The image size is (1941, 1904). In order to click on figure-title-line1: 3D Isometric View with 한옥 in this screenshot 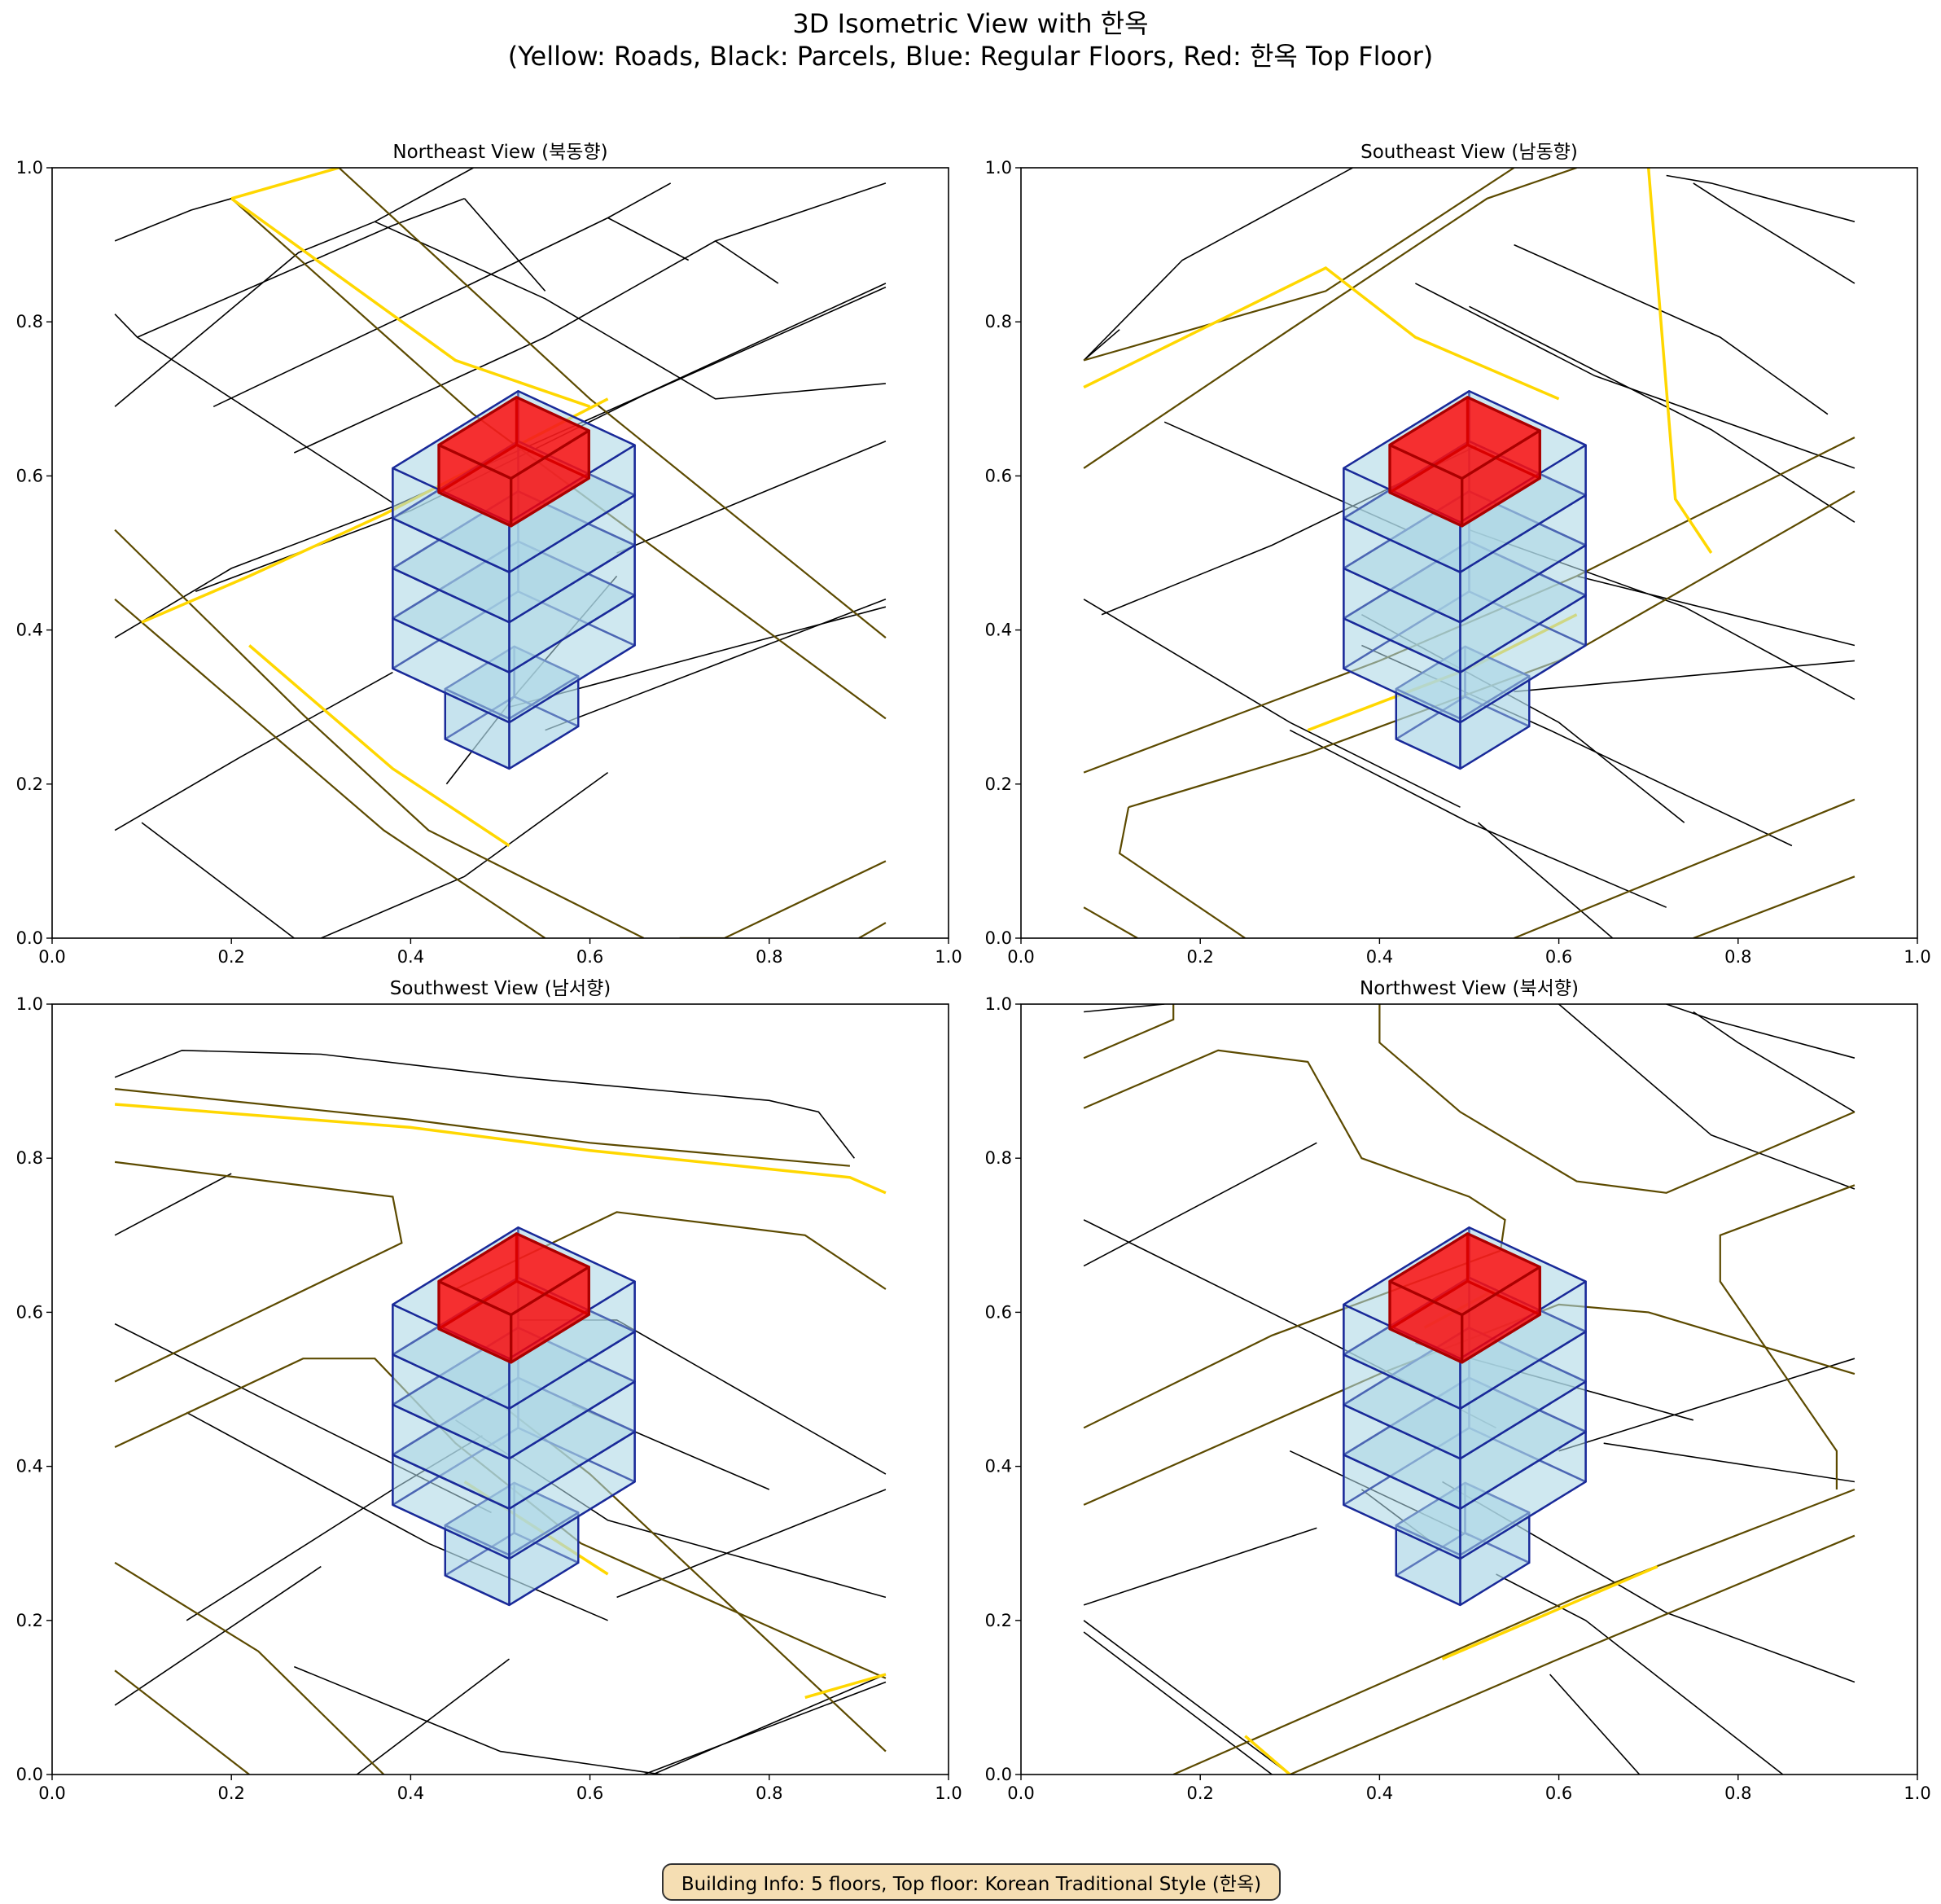, I will do `click(970, 23)`.